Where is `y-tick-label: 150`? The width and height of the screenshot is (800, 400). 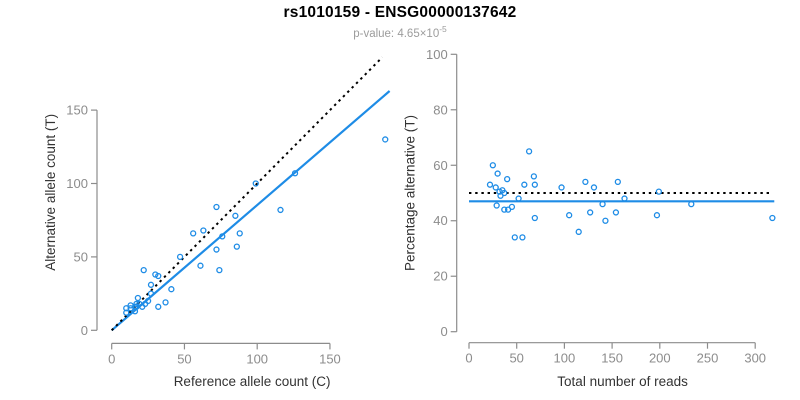 y-tick-label: 150 is located at coordinates (77, 110).